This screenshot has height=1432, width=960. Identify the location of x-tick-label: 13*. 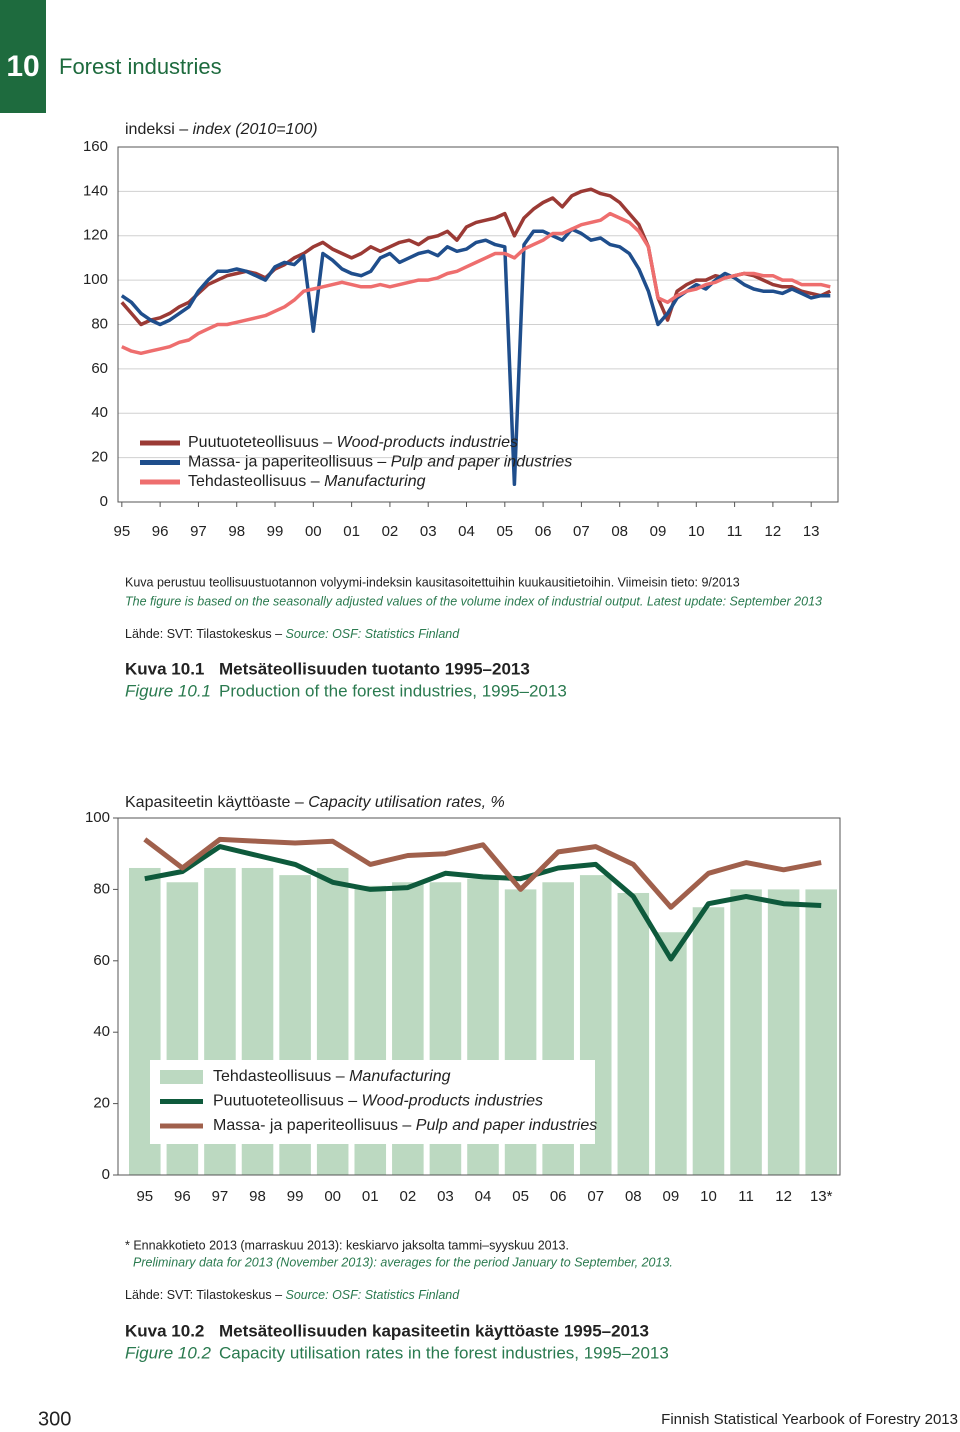
(821, 1196).